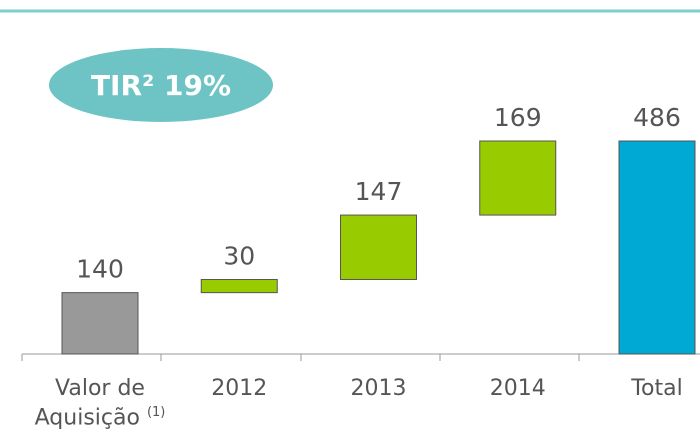  I want to click on value-label: 140, so click(100, 269).